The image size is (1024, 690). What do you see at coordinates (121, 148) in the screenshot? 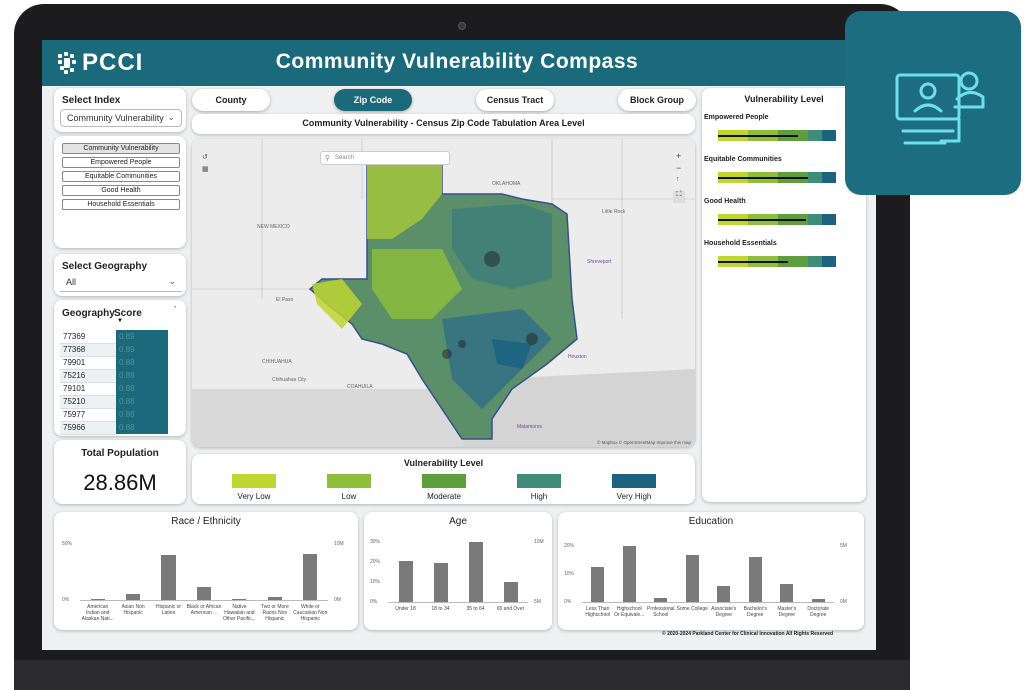
I see `index-option-community-vulnerability: Community Vulnerability` at bounding box center [121, 148].